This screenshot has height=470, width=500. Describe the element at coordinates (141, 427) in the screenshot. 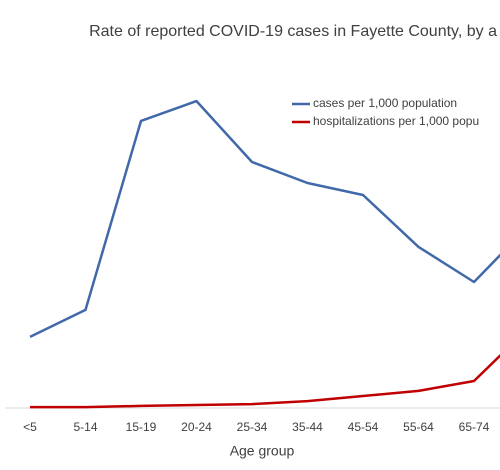

I see `x-tick-label: 15-19` at that location.